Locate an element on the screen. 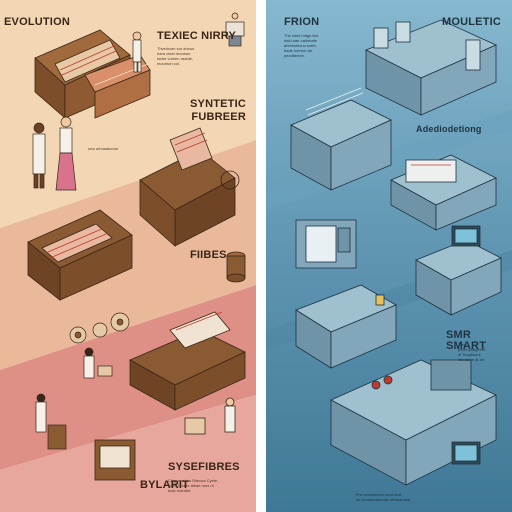 This screenshot has height=512, width=512. label-bylarit: BYLARIT is located at coordinates (165, 485).